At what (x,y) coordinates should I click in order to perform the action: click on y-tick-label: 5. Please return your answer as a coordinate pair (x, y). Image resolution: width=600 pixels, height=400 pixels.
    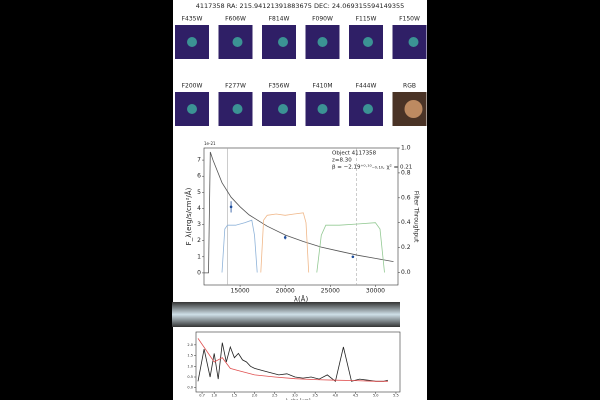
    Looking at the image, I should click on (199, 192).